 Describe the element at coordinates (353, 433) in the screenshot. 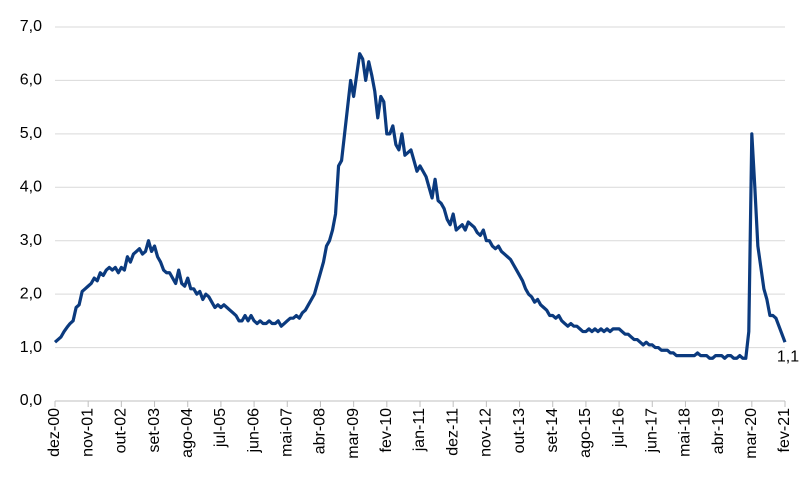

I see `x-tick-label: mar-09` at that location.